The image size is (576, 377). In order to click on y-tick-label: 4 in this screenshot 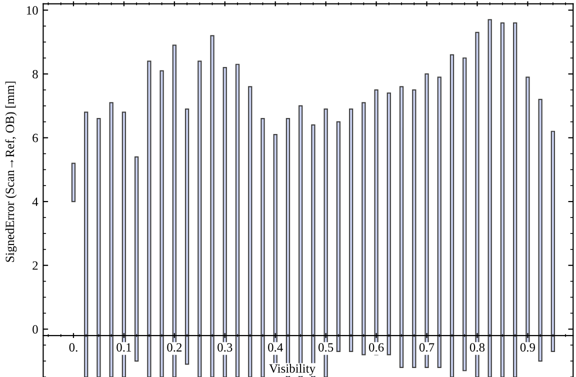, I will do `click(35, 202)`.